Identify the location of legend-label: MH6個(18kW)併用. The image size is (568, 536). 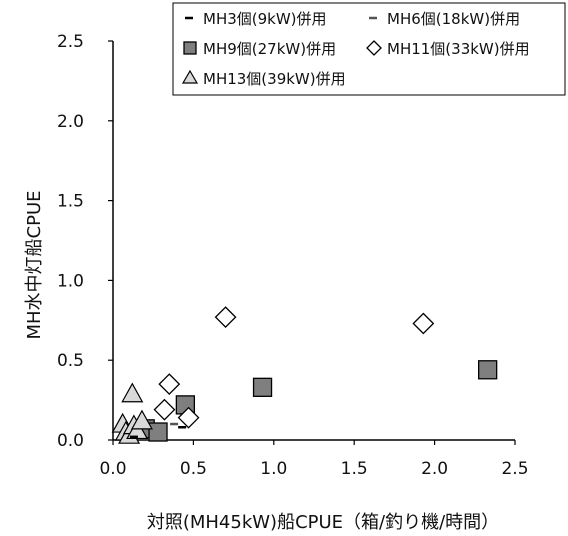
(453, 19).